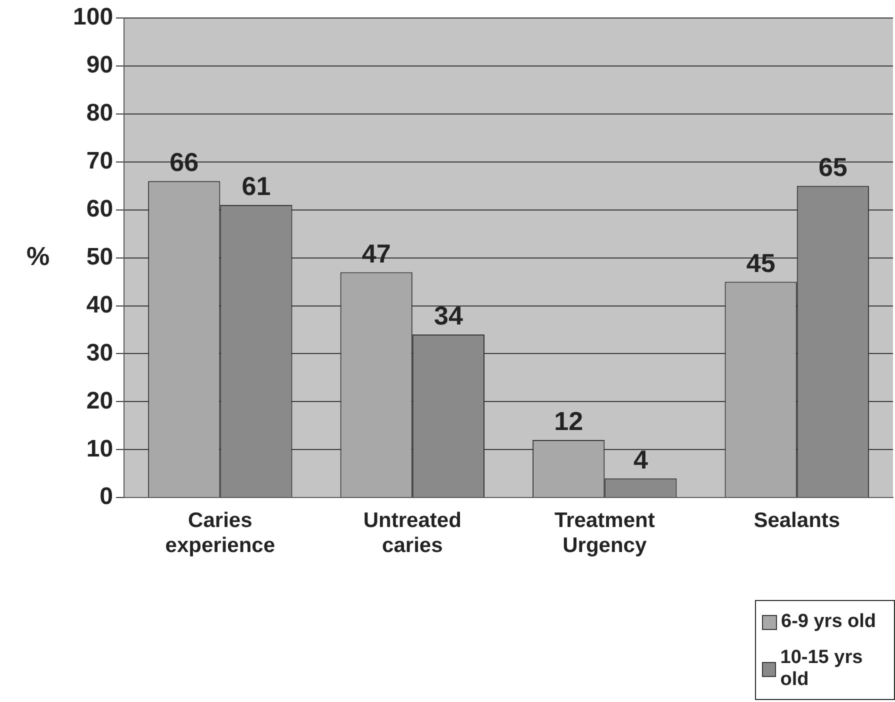  What do you see at coordinates (100, 400) in the screenshot?
I see `y-tick-label: 20` at bounding box center [100, 400].